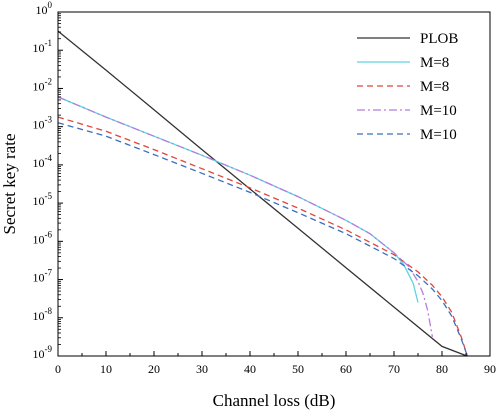 This screenshot has height=416, width=498. I want to click on y-axis-title: Secret key rate, so click(9, 184).